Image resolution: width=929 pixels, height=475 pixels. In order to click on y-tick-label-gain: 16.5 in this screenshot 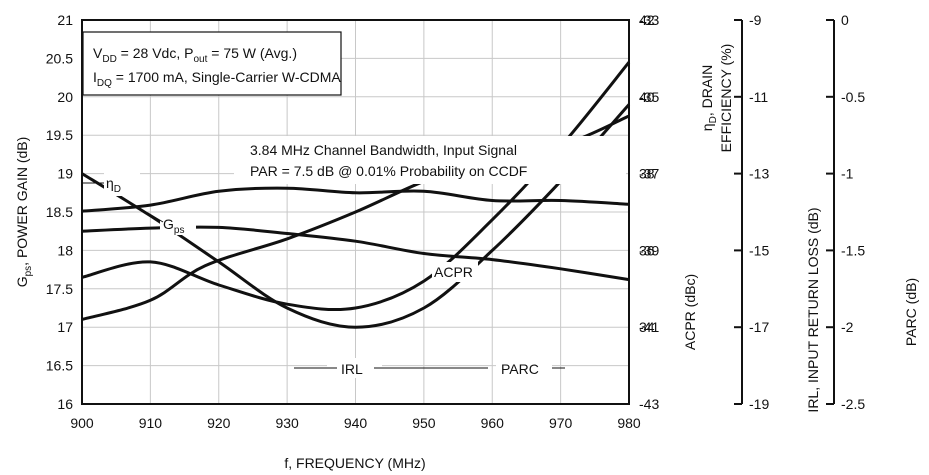, I will do `click(59, 366)`.